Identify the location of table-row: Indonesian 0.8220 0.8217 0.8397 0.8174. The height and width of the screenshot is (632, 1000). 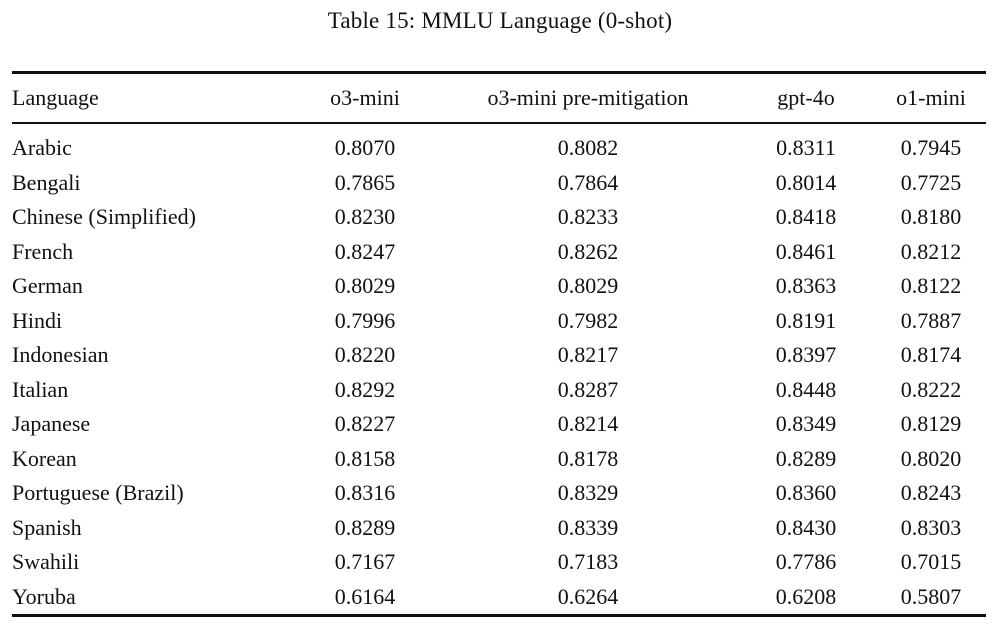
(499, 355).